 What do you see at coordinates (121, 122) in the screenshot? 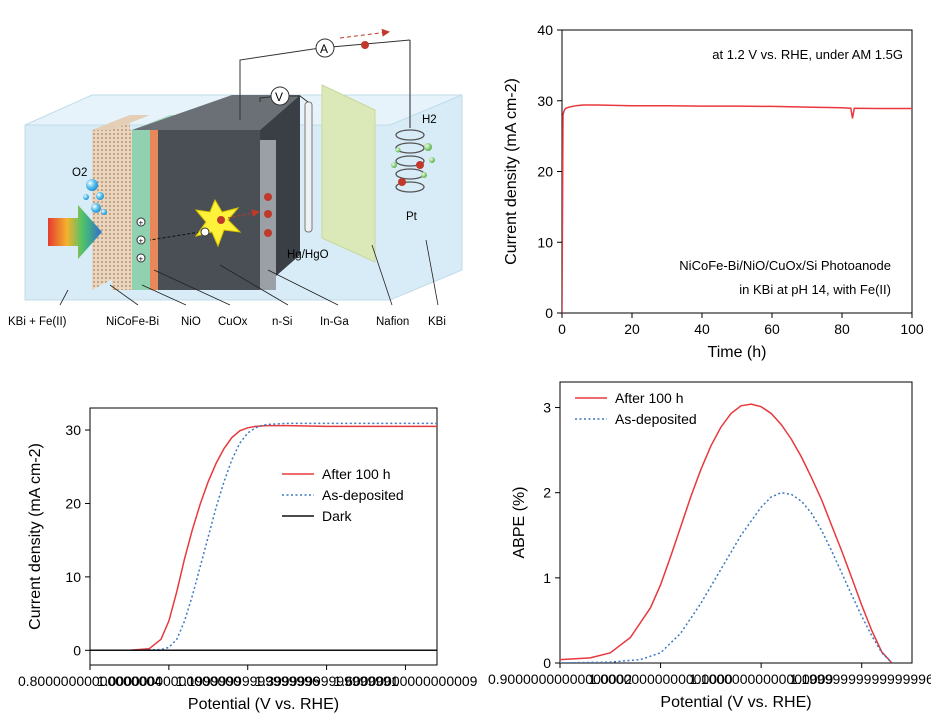
I see `nicofe-layer-top` at bounding box center [121, 122].